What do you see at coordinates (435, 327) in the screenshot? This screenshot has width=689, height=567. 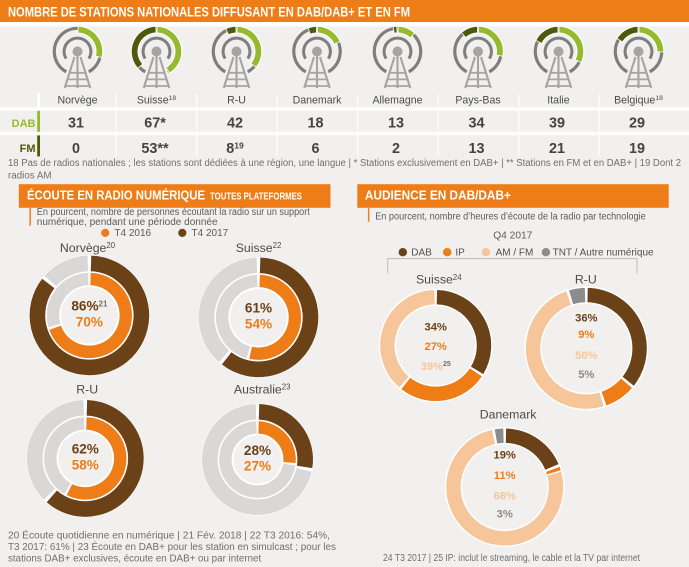 I see `svg-text: 34%` at bounding box center [435, 327].